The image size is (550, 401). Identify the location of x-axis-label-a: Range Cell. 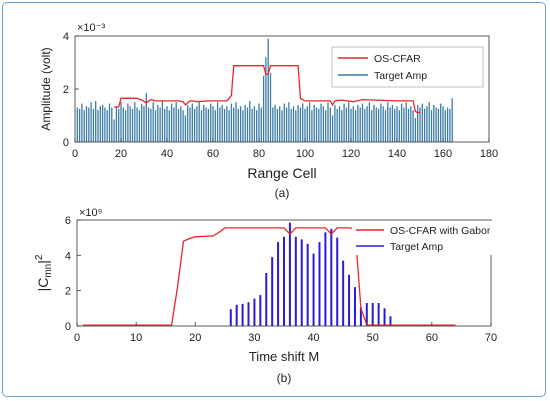
(281, 173).